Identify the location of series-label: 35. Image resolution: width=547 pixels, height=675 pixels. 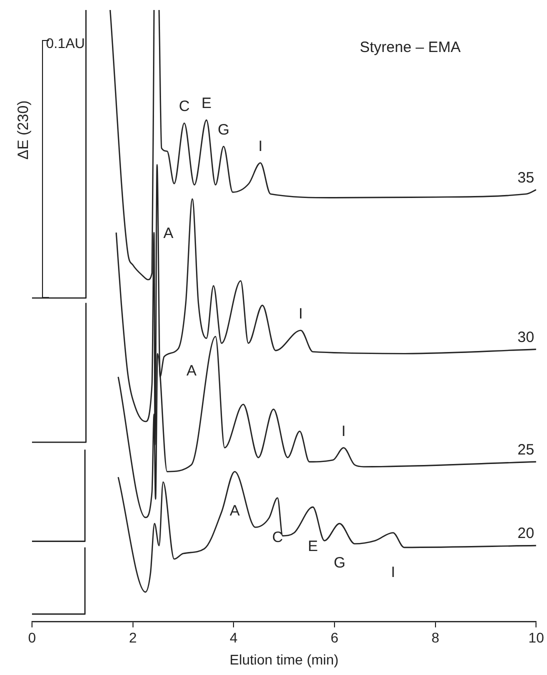
(526, 177).